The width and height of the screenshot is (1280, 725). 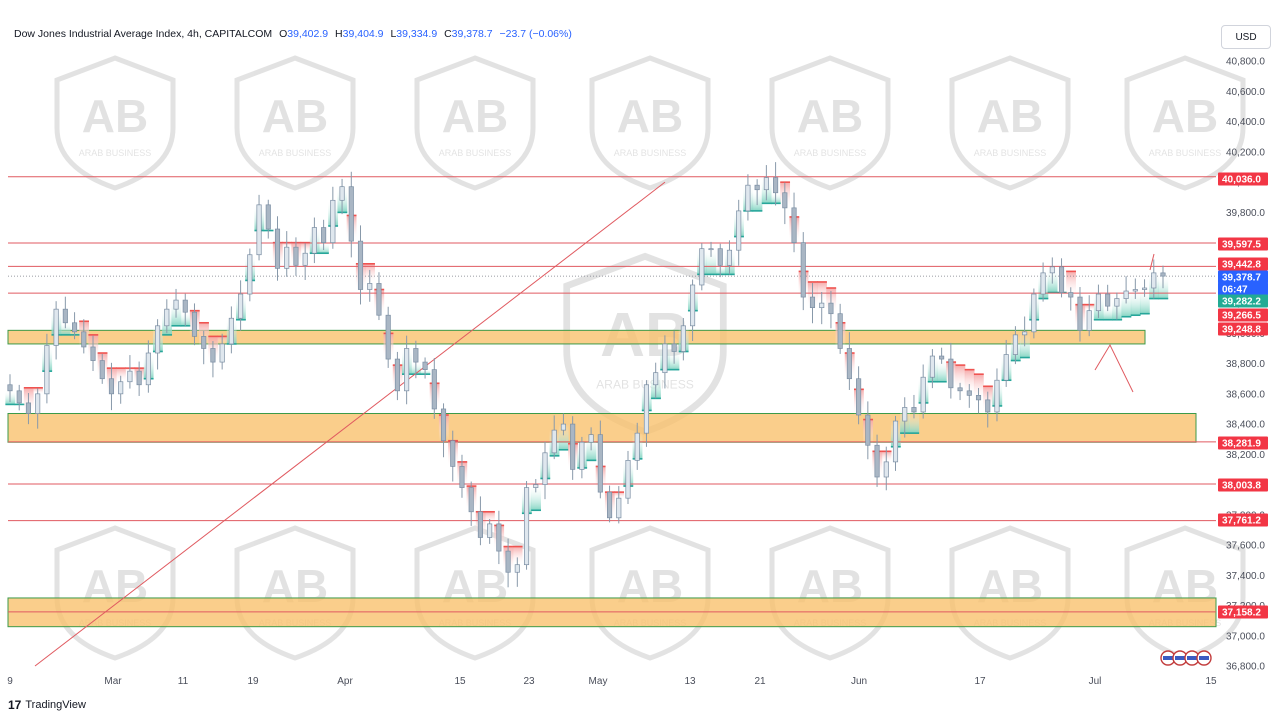 What do you see at coordinates (1245, 92) in the screenshot?
I see `y-tick-19: 40,600.0` at bounding box center [1245, 92].